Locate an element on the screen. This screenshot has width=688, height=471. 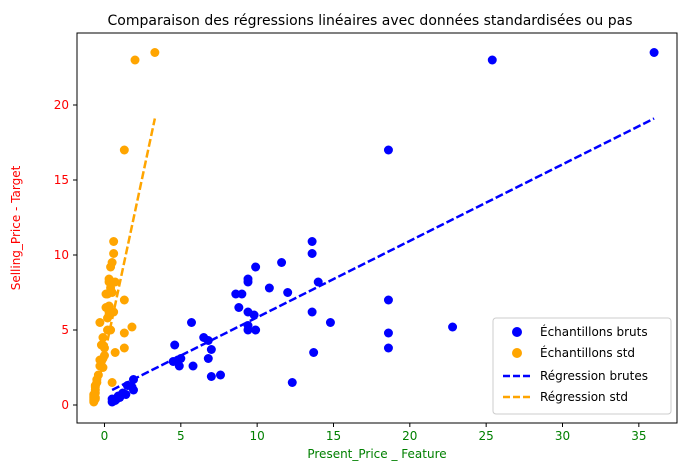
y-axis: 0 5 10 15 20 is located at coordinates (65, 255).